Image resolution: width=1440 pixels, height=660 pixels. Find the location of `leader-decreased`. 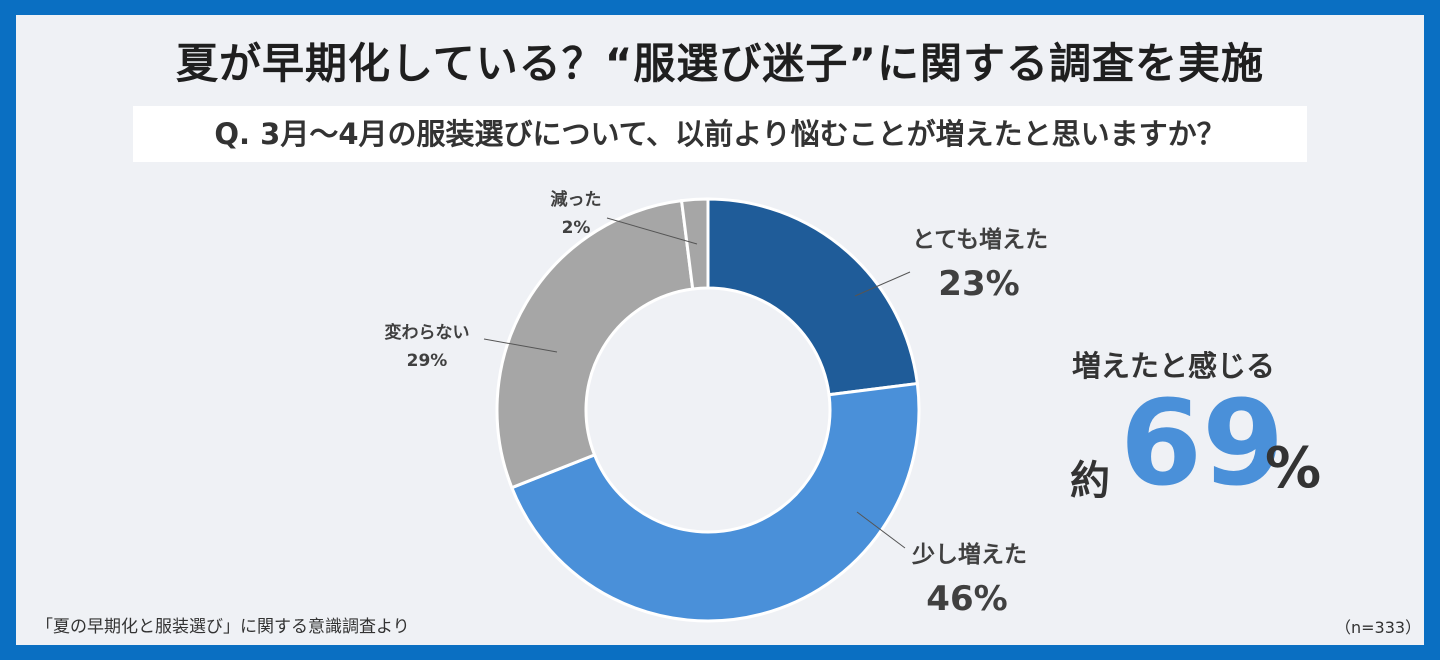

leader-decreased is located at coordinates (652, 231).